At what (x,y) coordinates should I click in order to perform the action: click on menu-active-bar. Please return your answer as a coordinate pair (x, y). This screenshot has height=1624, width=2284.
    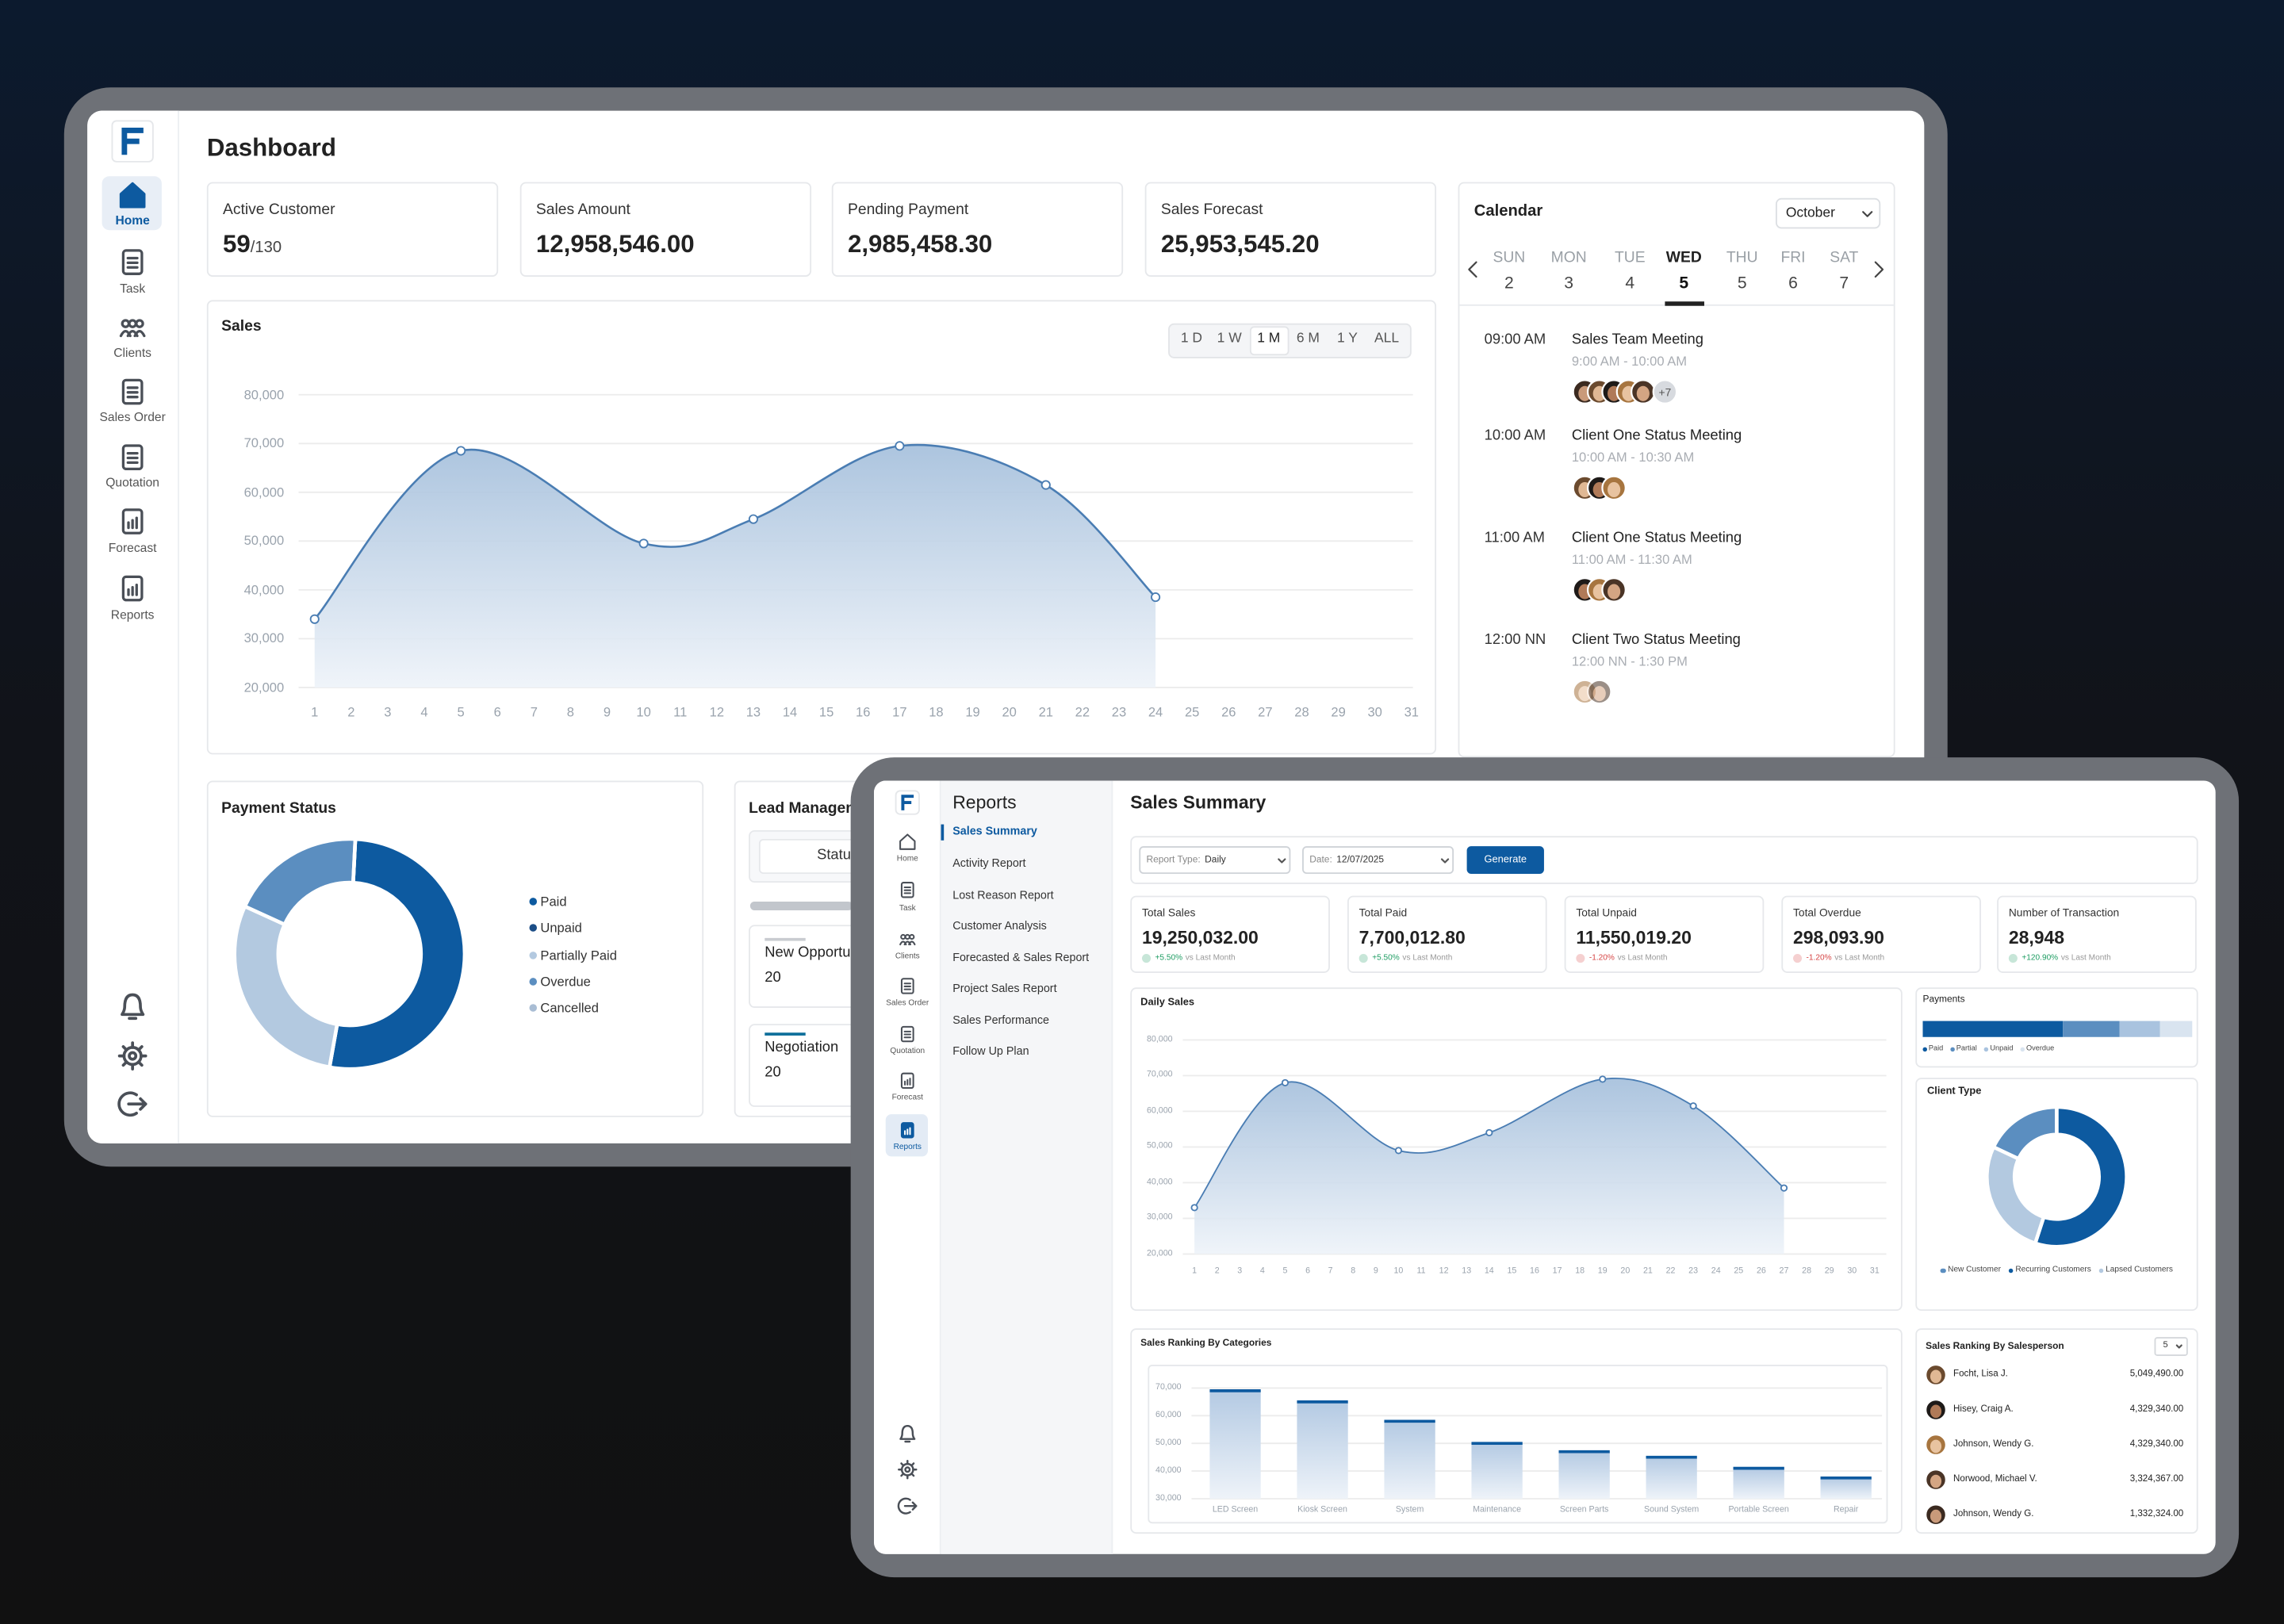
    Looking at the image, I should click on (943, 833).